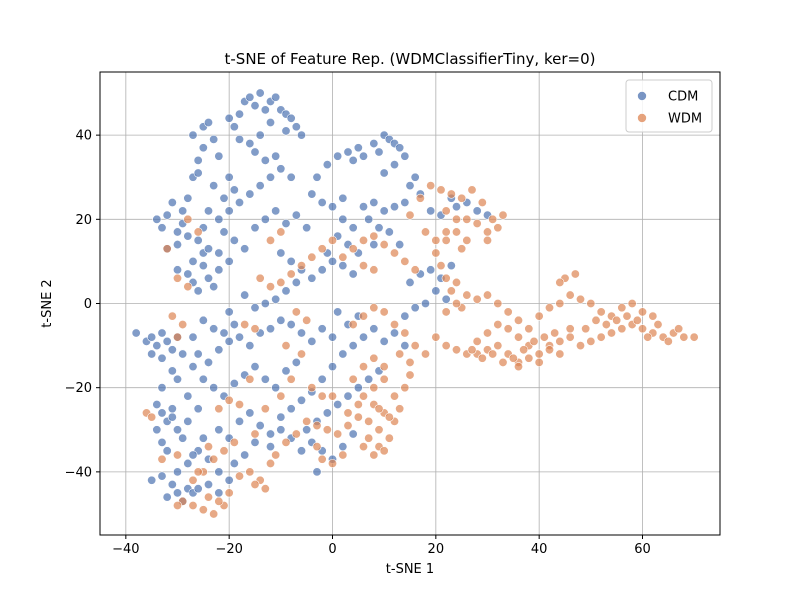 Image resolution: width=800 pixels, height=600 pixels. Describe the element at coordinates (47, 303) in the screenshot. I see `y-axis-label: t-SNE 2` at that location.